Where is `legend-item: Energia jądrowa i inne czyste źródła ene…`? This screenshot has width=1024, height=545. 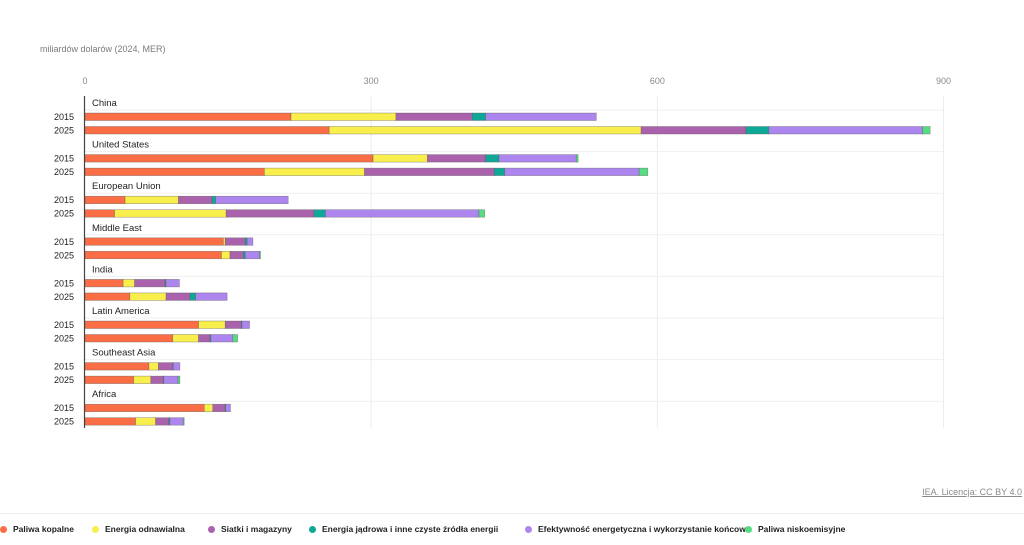
legend-item: Energia jądrowa i inne czyste źródła ene… is located at coordinates (403, 529).